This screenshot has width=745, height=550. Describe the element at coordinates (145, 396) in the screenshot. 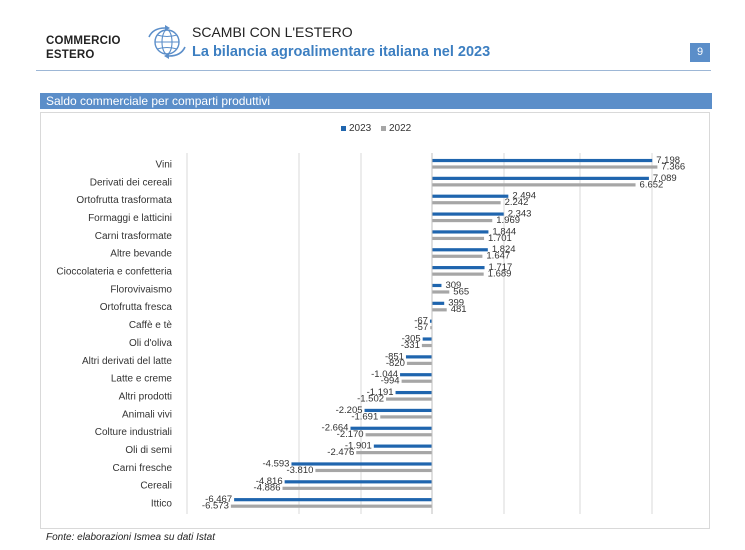

I see `category-label: Altri prodotti` at that location.